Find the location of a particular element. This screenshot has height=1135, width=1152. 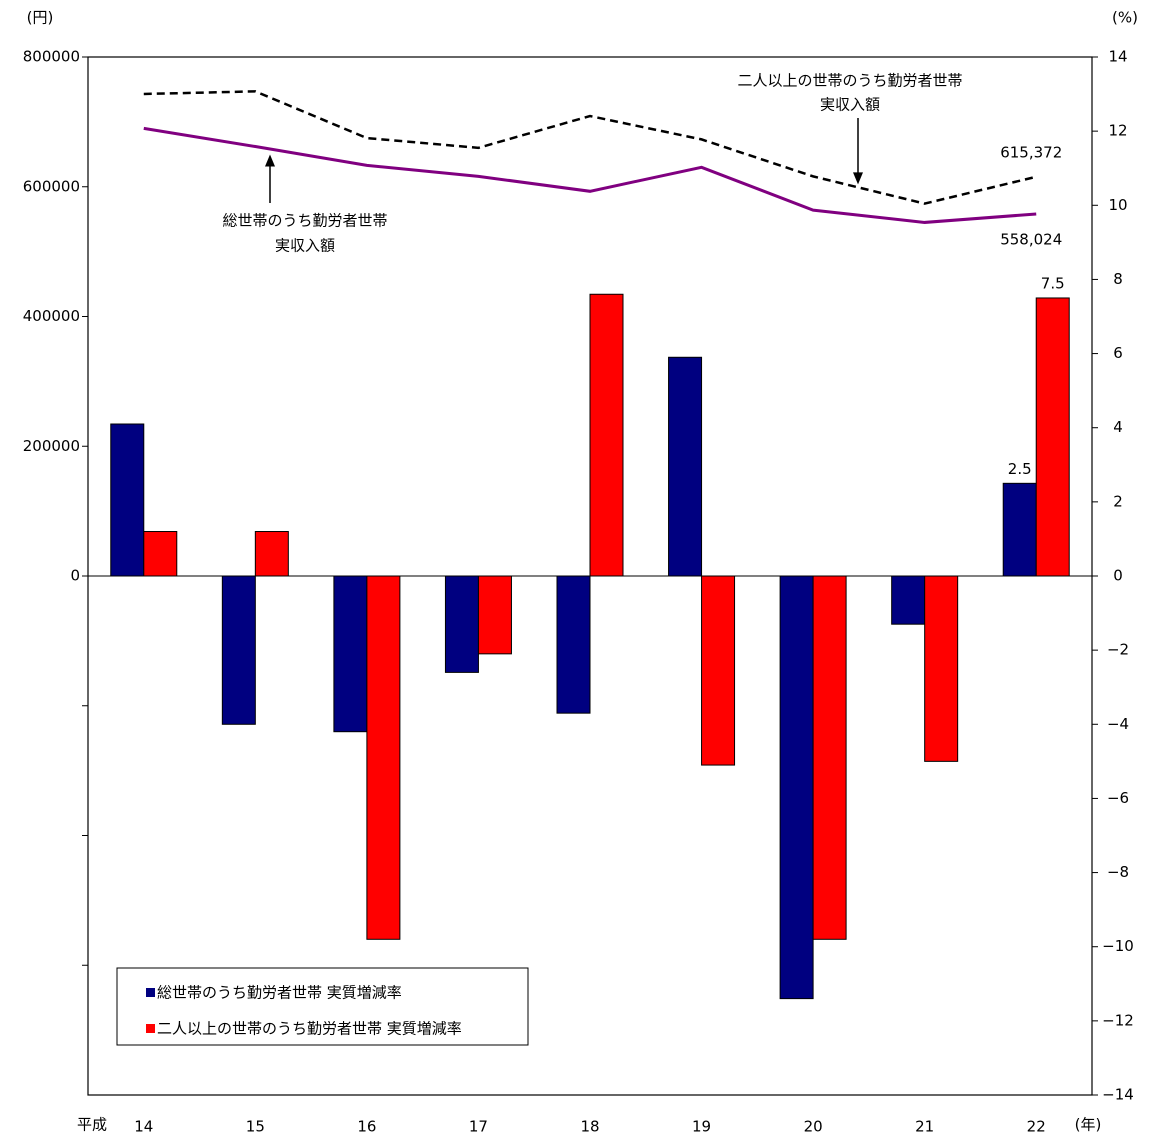

y-tick-label: 800000 is located at coordinates (51, 57).